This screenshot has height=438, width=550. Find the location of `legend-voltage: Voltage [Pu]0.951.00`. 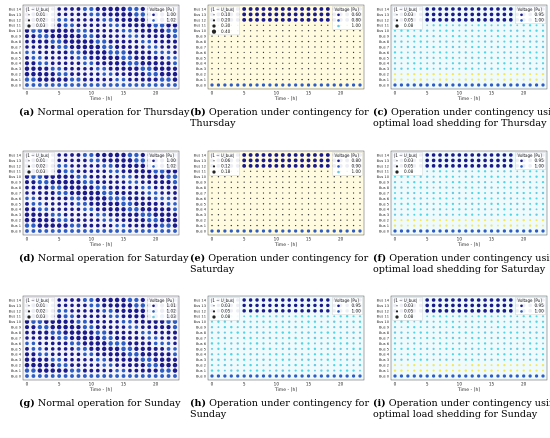

legend-voltage: Voltage [Pu]0.951.00 is located at coordinates (530, 161).